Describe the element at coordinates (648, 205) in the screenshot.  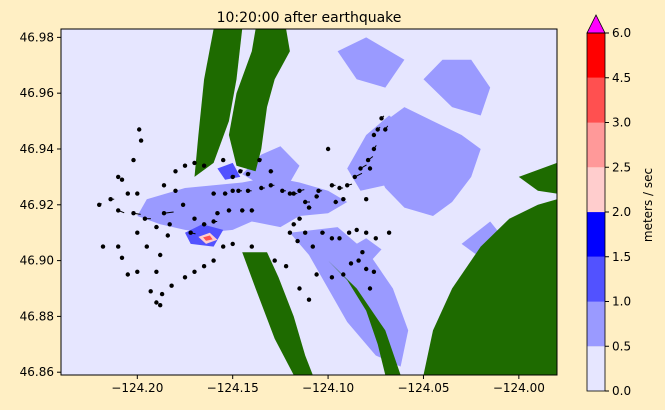
I see `colorbar-label: meters / sec` at that location.